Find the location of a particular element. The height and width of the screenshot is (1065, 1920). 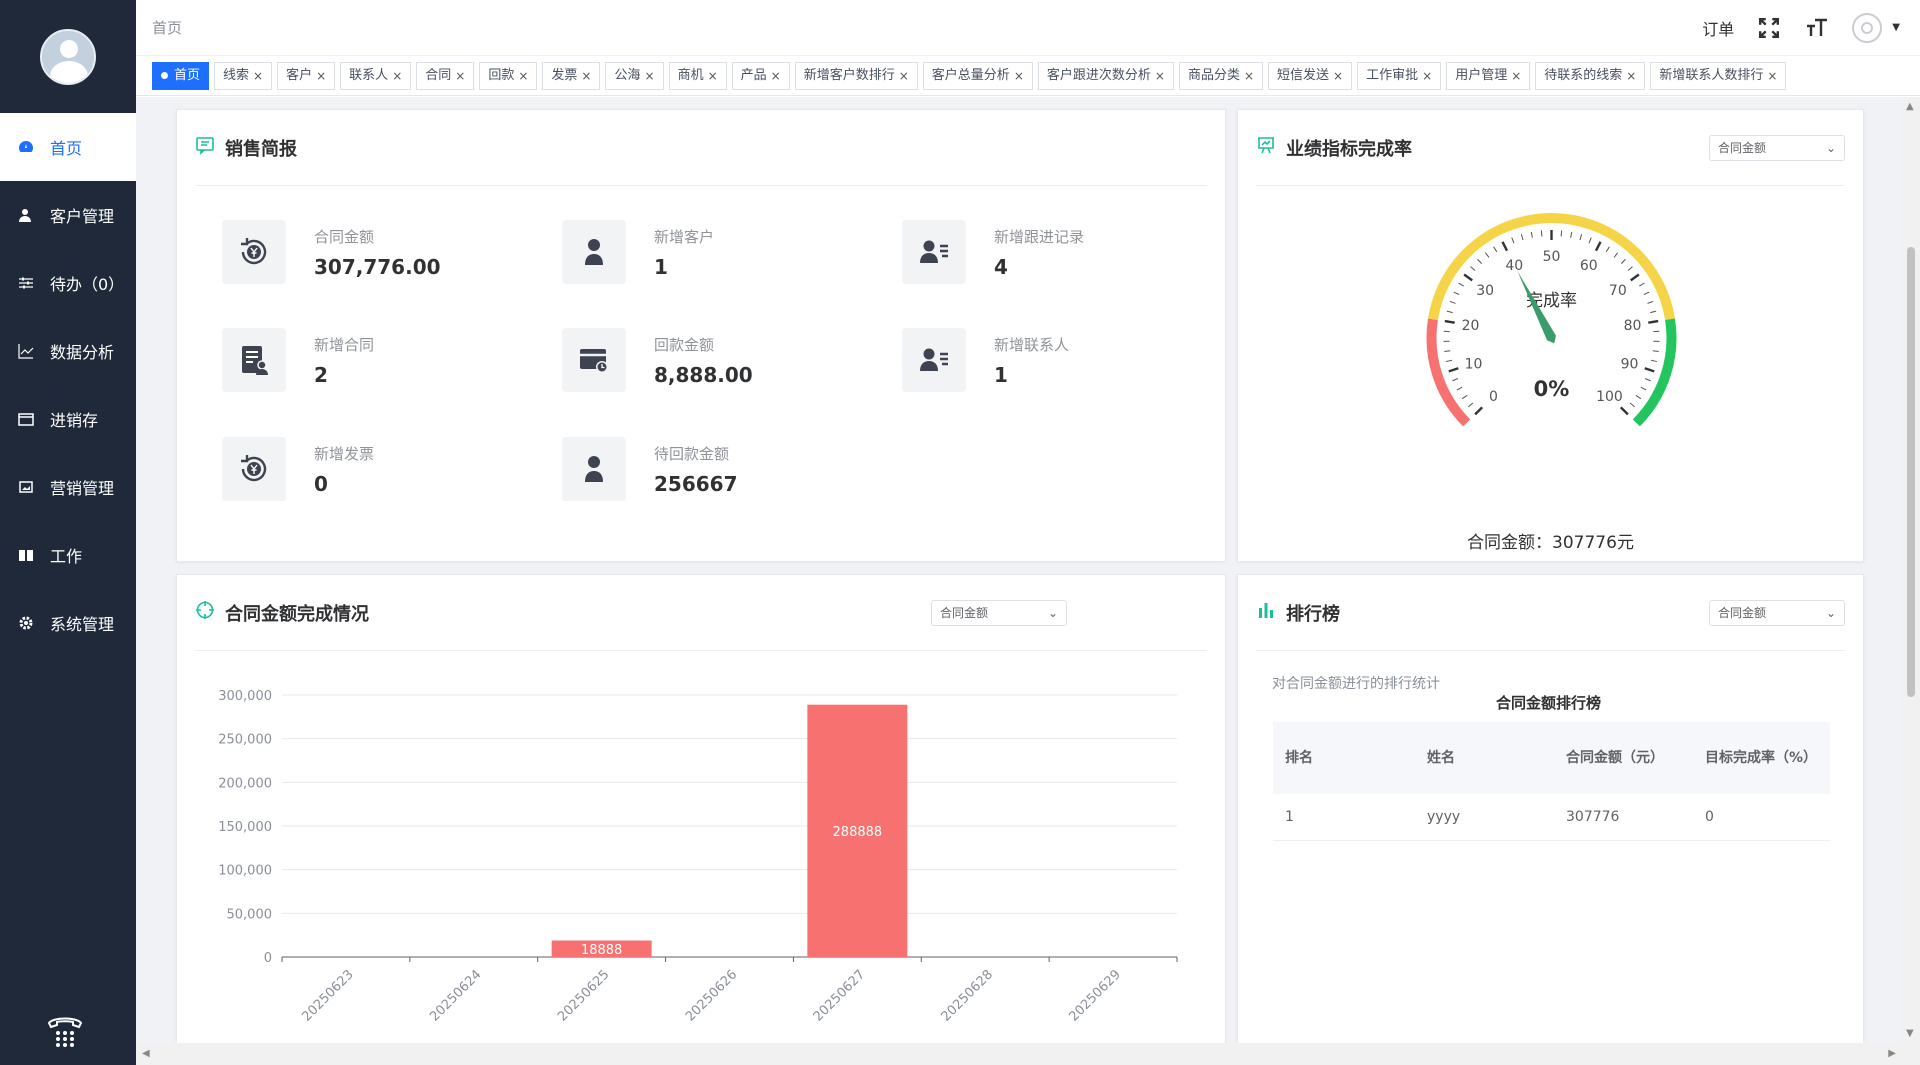

tab-16: 用户管理 × is located at coordinates (1488, 75).